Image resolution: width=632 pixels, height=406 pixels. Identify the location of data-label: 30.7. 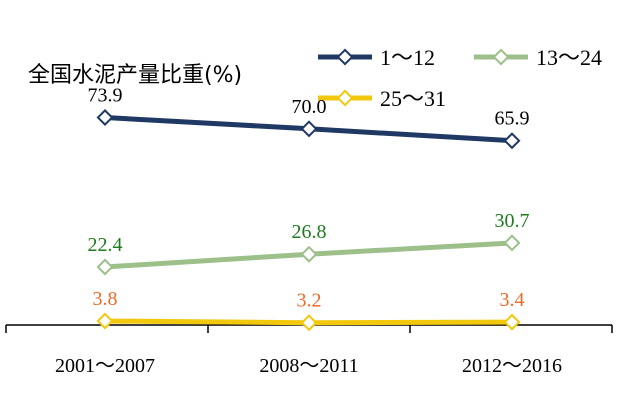
(512, 221).